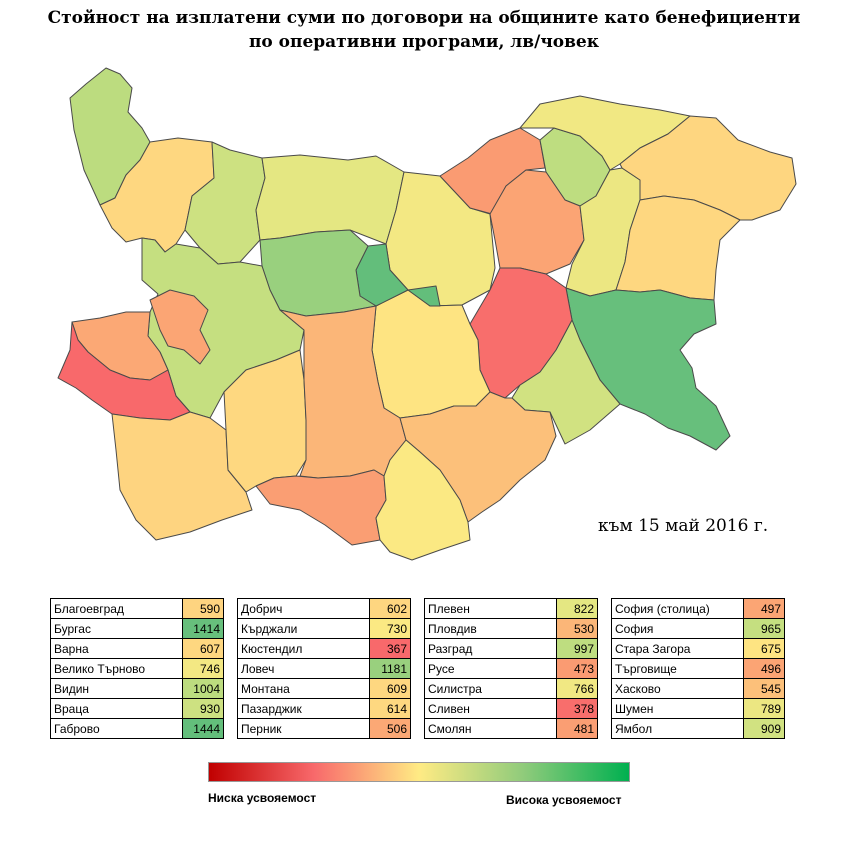 This screenshot has height=856, width=848. Describe the element at coordinates (116, 688) in the screenshot. I see `region-name: Видин` at that location.